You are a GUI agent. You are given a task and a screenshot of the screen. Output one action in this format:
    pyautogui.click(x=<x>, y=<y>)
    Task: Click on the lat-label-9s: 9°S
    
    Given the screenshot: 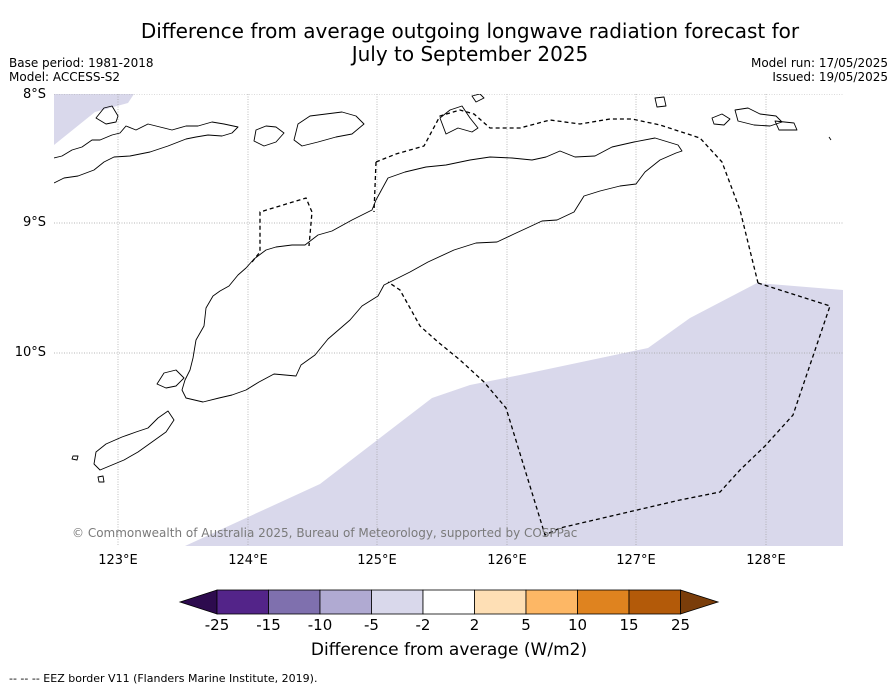 What is the action you would take?
    pyautogui.click(x=34, y=222)
    